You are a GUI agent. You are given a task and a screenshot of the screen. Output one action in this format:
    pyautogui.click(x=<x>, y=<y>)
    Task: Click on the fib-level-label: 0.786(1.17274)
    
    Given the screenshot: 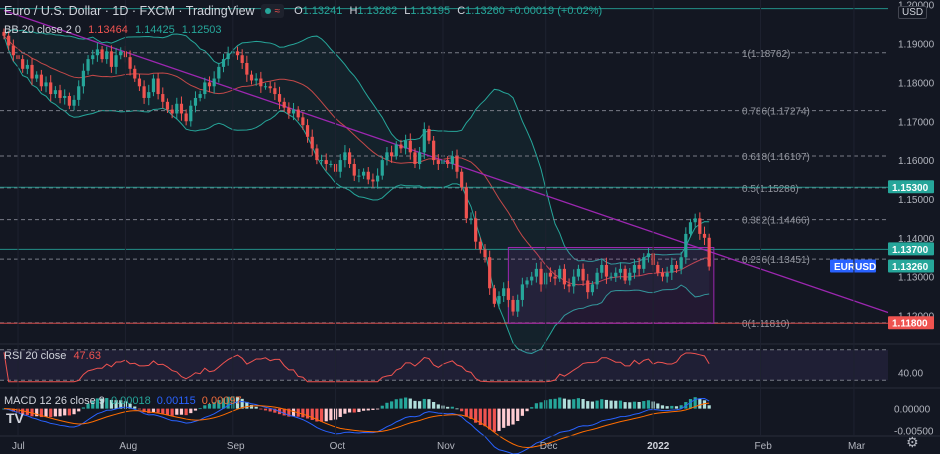 What is the action you would take?
    pyautogui.click(x=776, y=112)
    